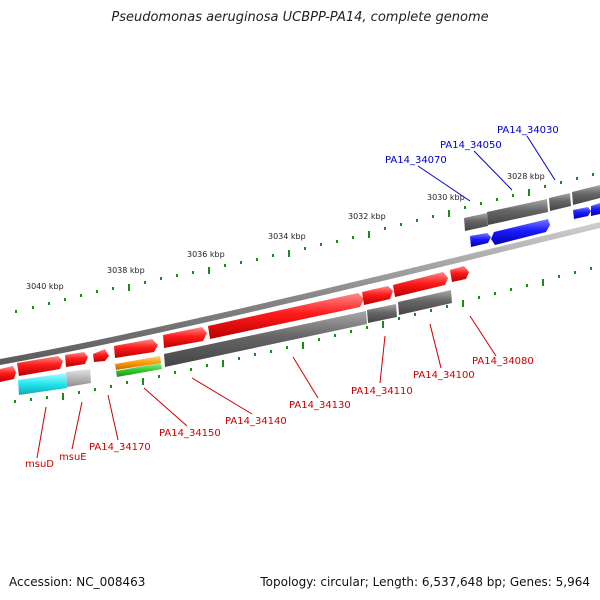 This screenshot has height=600, width=600. I want to click on gene-label: PA14_34170, so click(120, 447).